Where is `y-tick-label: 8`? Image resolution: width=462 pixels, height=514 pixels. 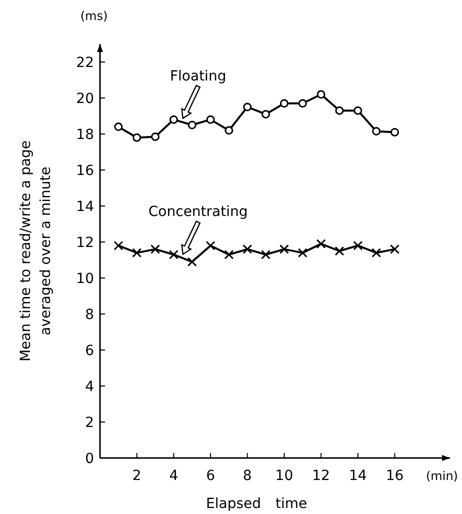
y-tick-label: 8 is located at coordinates (89, 314).